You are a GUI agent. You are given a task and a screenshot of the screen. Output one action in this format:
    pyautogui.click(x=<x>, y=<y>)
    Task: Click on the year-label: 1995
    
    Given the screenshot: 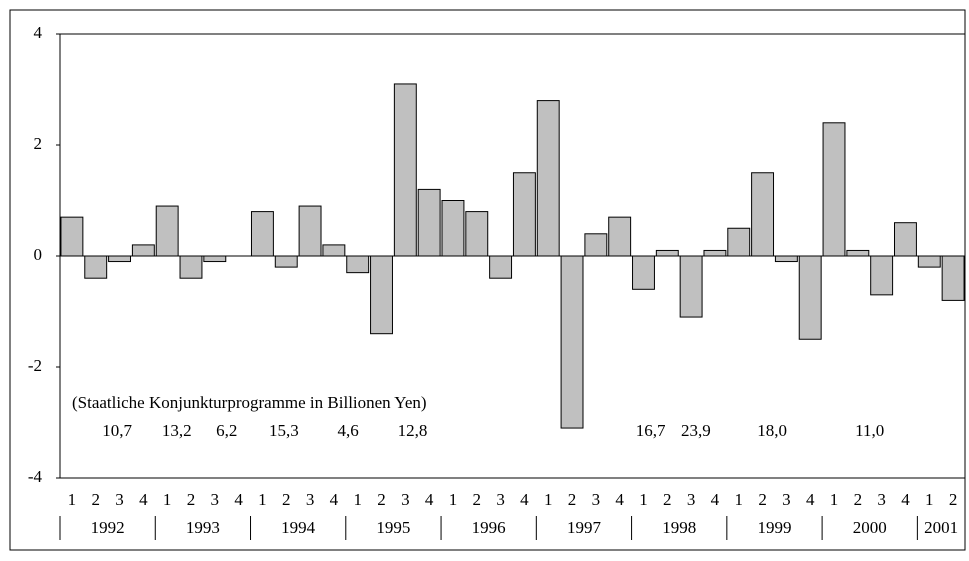 What is the action you would take?
    pyautogui.click(x=393, y=527)
    